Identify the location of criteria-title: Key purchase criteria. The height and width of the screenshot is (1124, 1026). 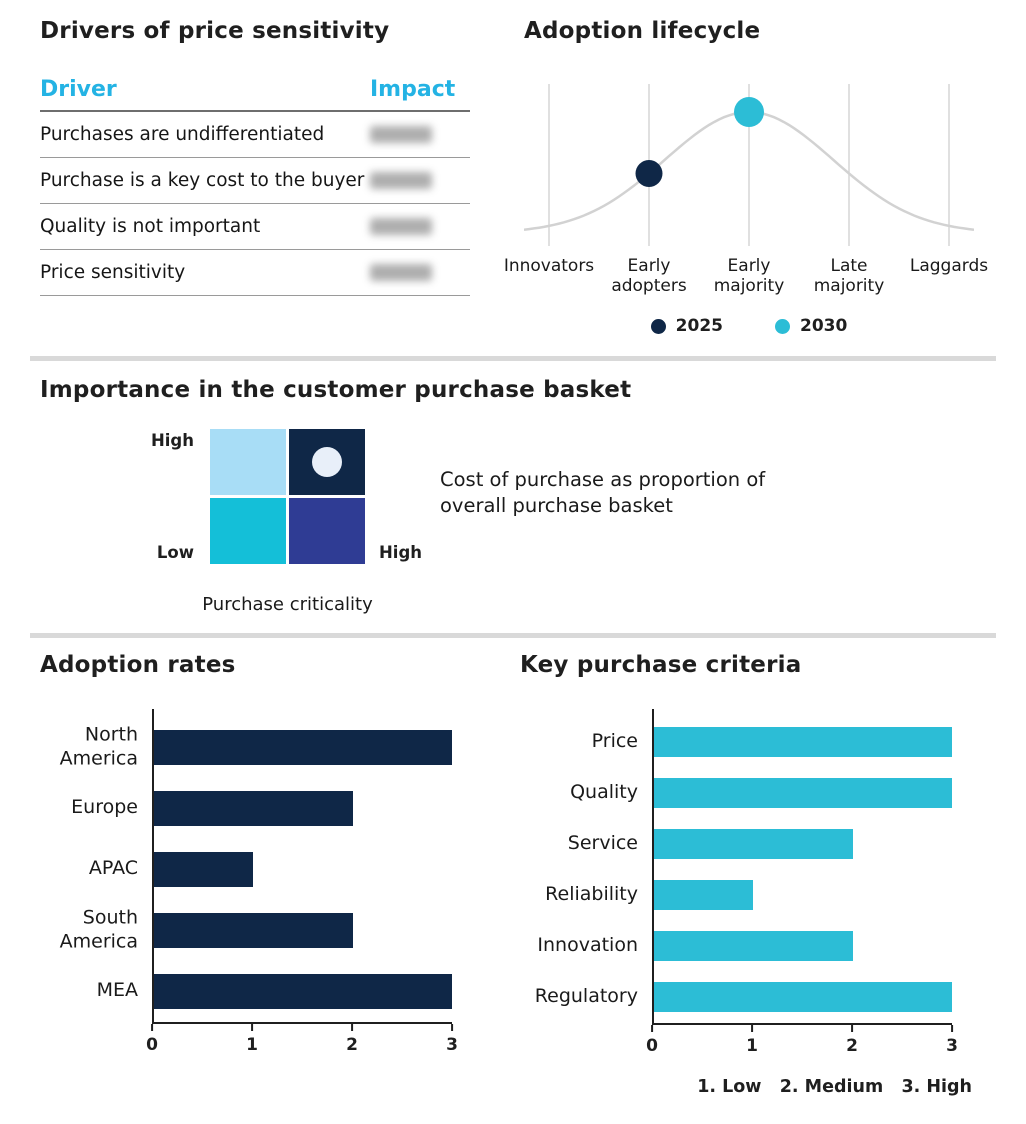
(661, 665).